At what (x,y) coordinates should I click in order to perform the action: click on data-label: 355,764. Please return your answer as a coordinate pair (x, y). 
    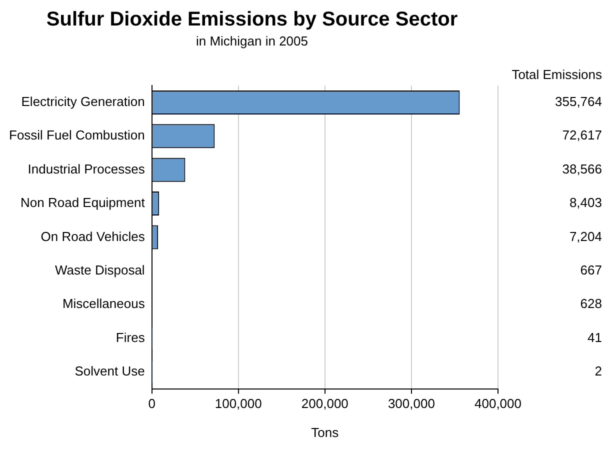
    Looking at the image, I should click on (578, 102).